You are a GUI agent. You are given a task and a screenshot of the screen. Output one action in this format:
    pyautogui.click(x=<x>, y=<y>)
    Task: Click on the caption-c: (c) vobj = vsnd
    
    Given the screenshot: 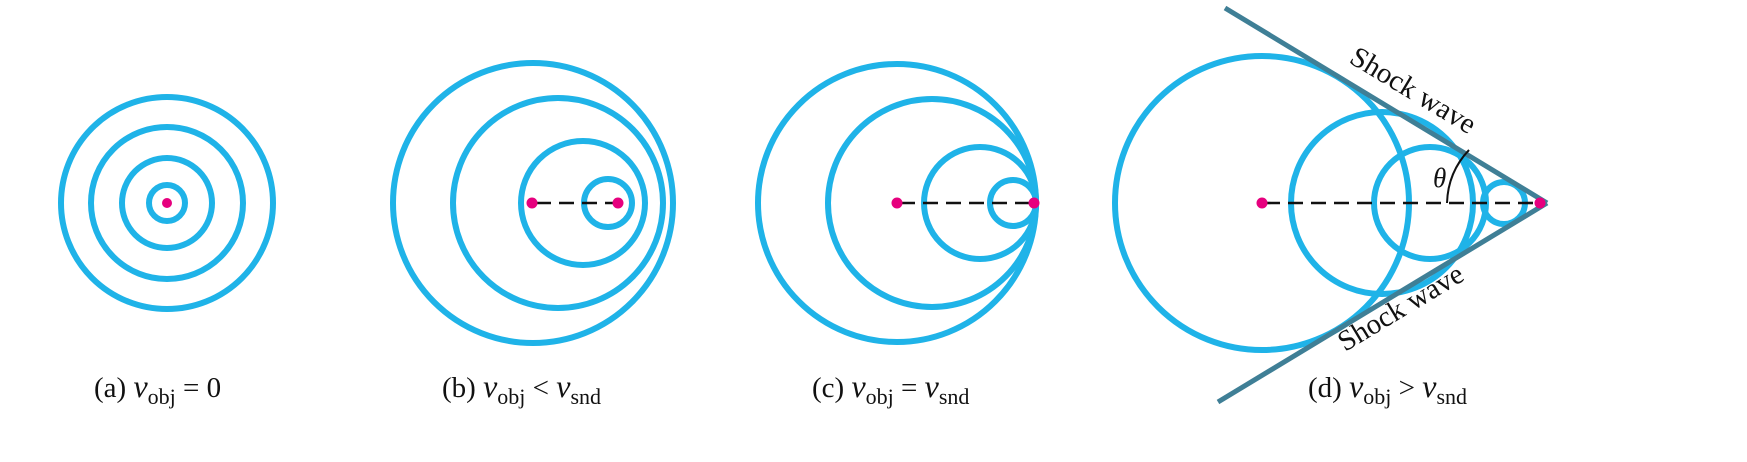 What is the action you would take?
    pyautogui.click(x=890, y=388)
    